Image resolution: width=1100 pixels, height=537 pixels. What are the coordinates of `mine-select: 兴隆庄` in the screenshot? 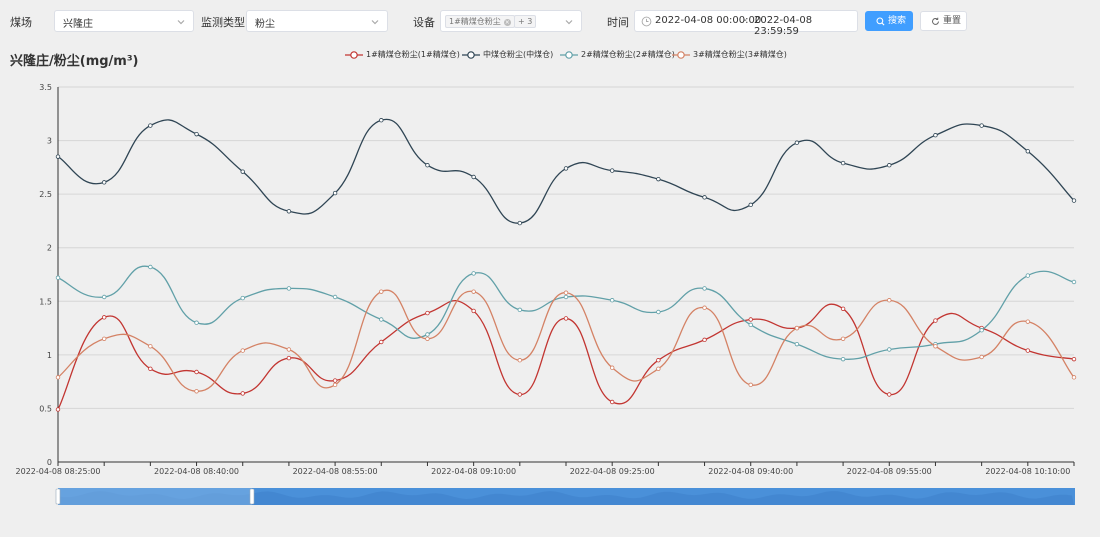 It's located at (124, 21).